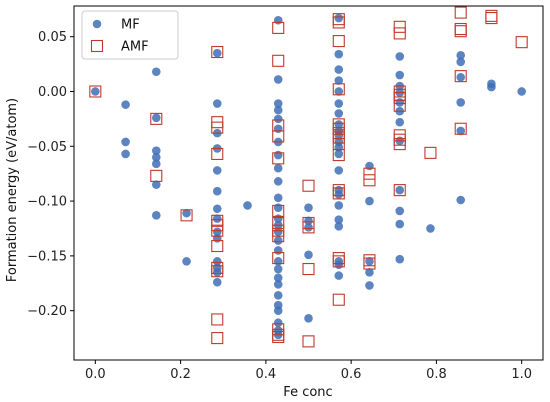 This screenshot has width=550, height=402. I want to click on legend-box, so click(130, 35).